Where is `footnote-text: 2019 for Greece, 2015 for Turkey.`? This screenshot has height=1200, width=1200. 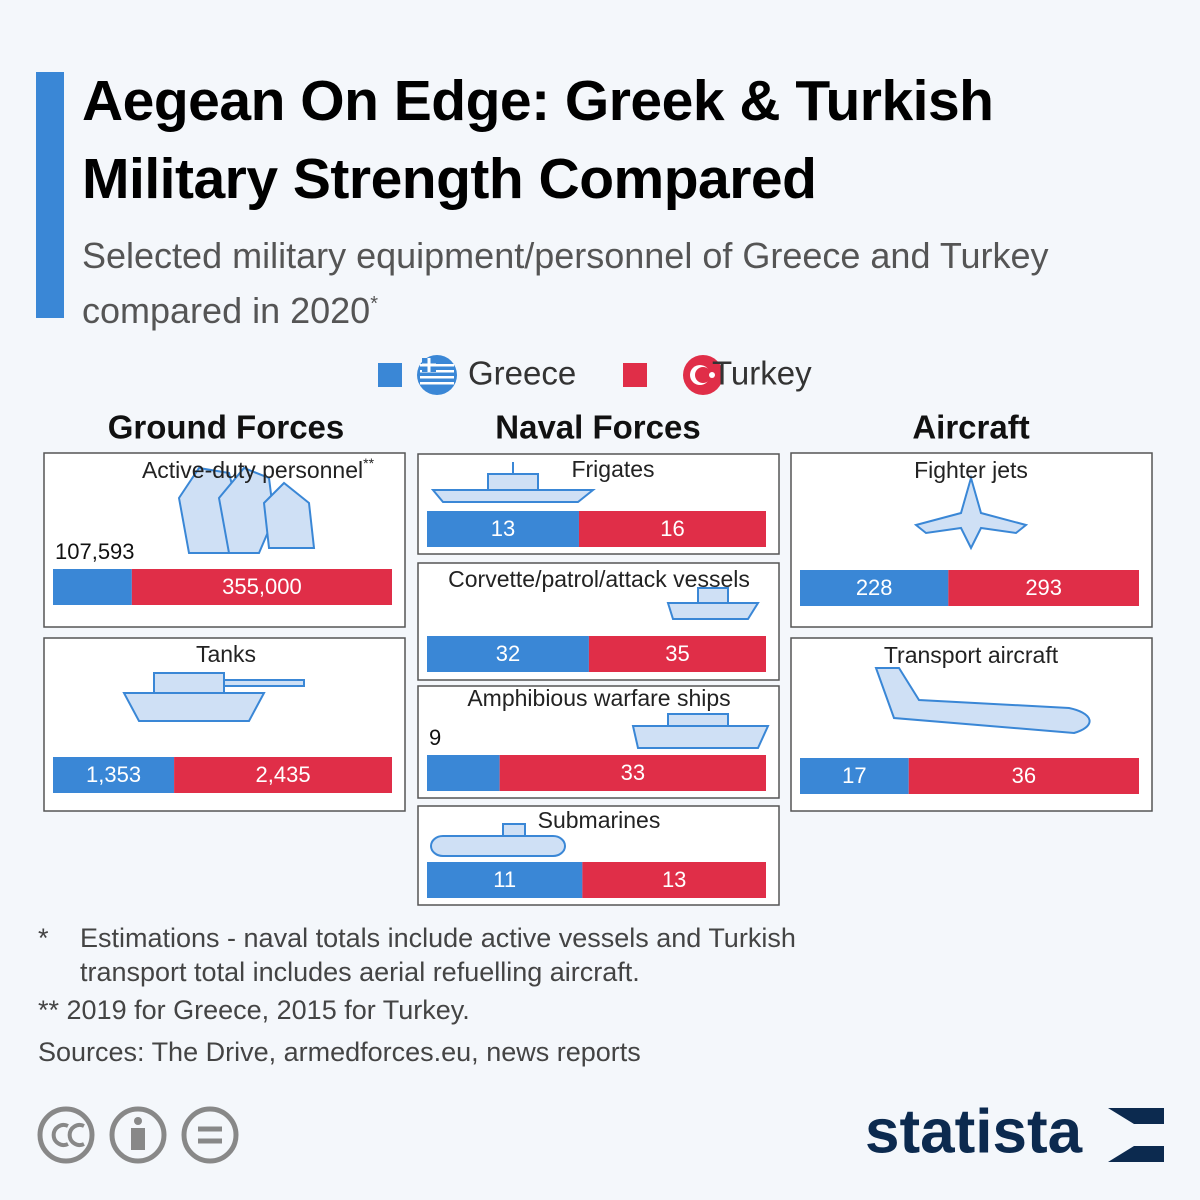 footnote-text: 2019 for Greece, 2015 for Turkey. is located at coordinates (268, 1010).